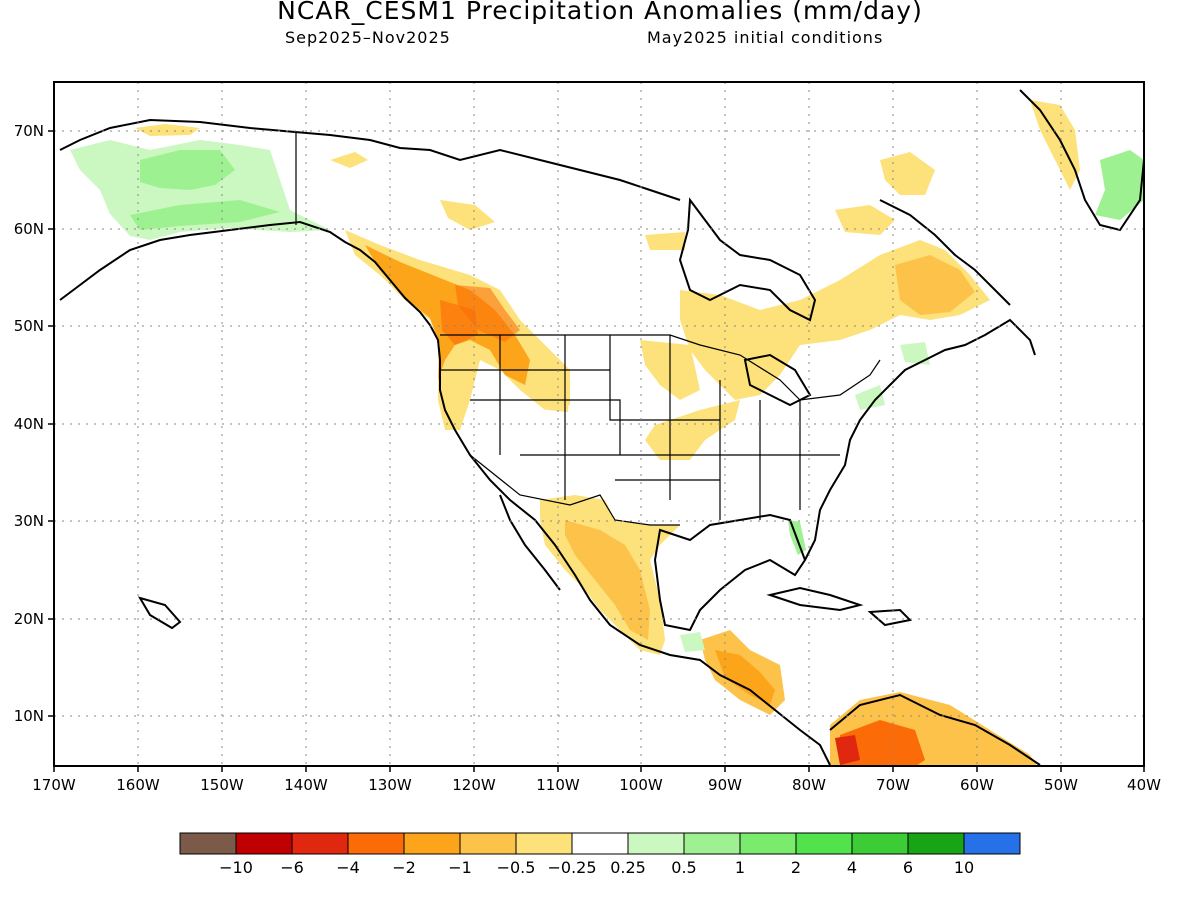  Describe the element at coordinates (1081, 160) in the screenshot. I see `greenland` at that location.